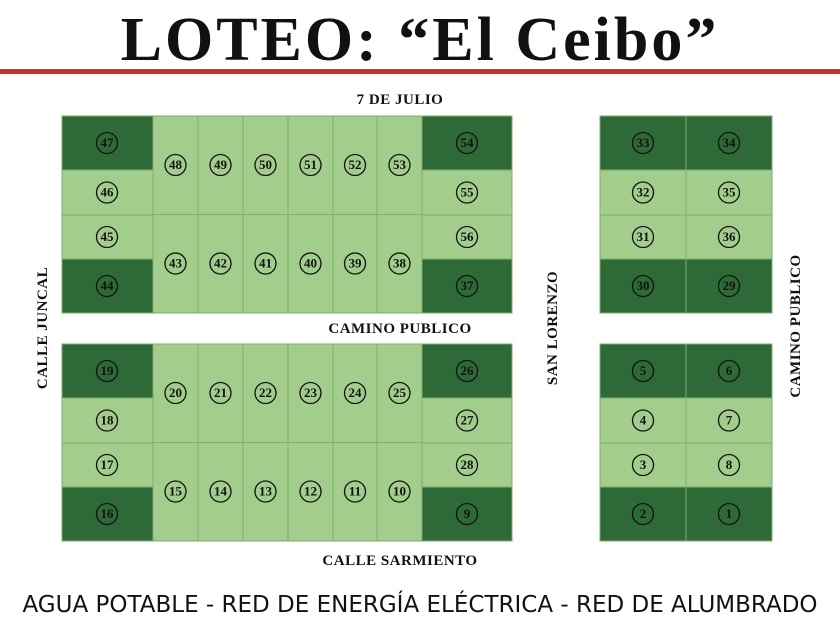 Image resolution: width=840 pixels, height=630 pixels. I want to click on street-label: CALLE SARMIENTO, so click(399, 561).